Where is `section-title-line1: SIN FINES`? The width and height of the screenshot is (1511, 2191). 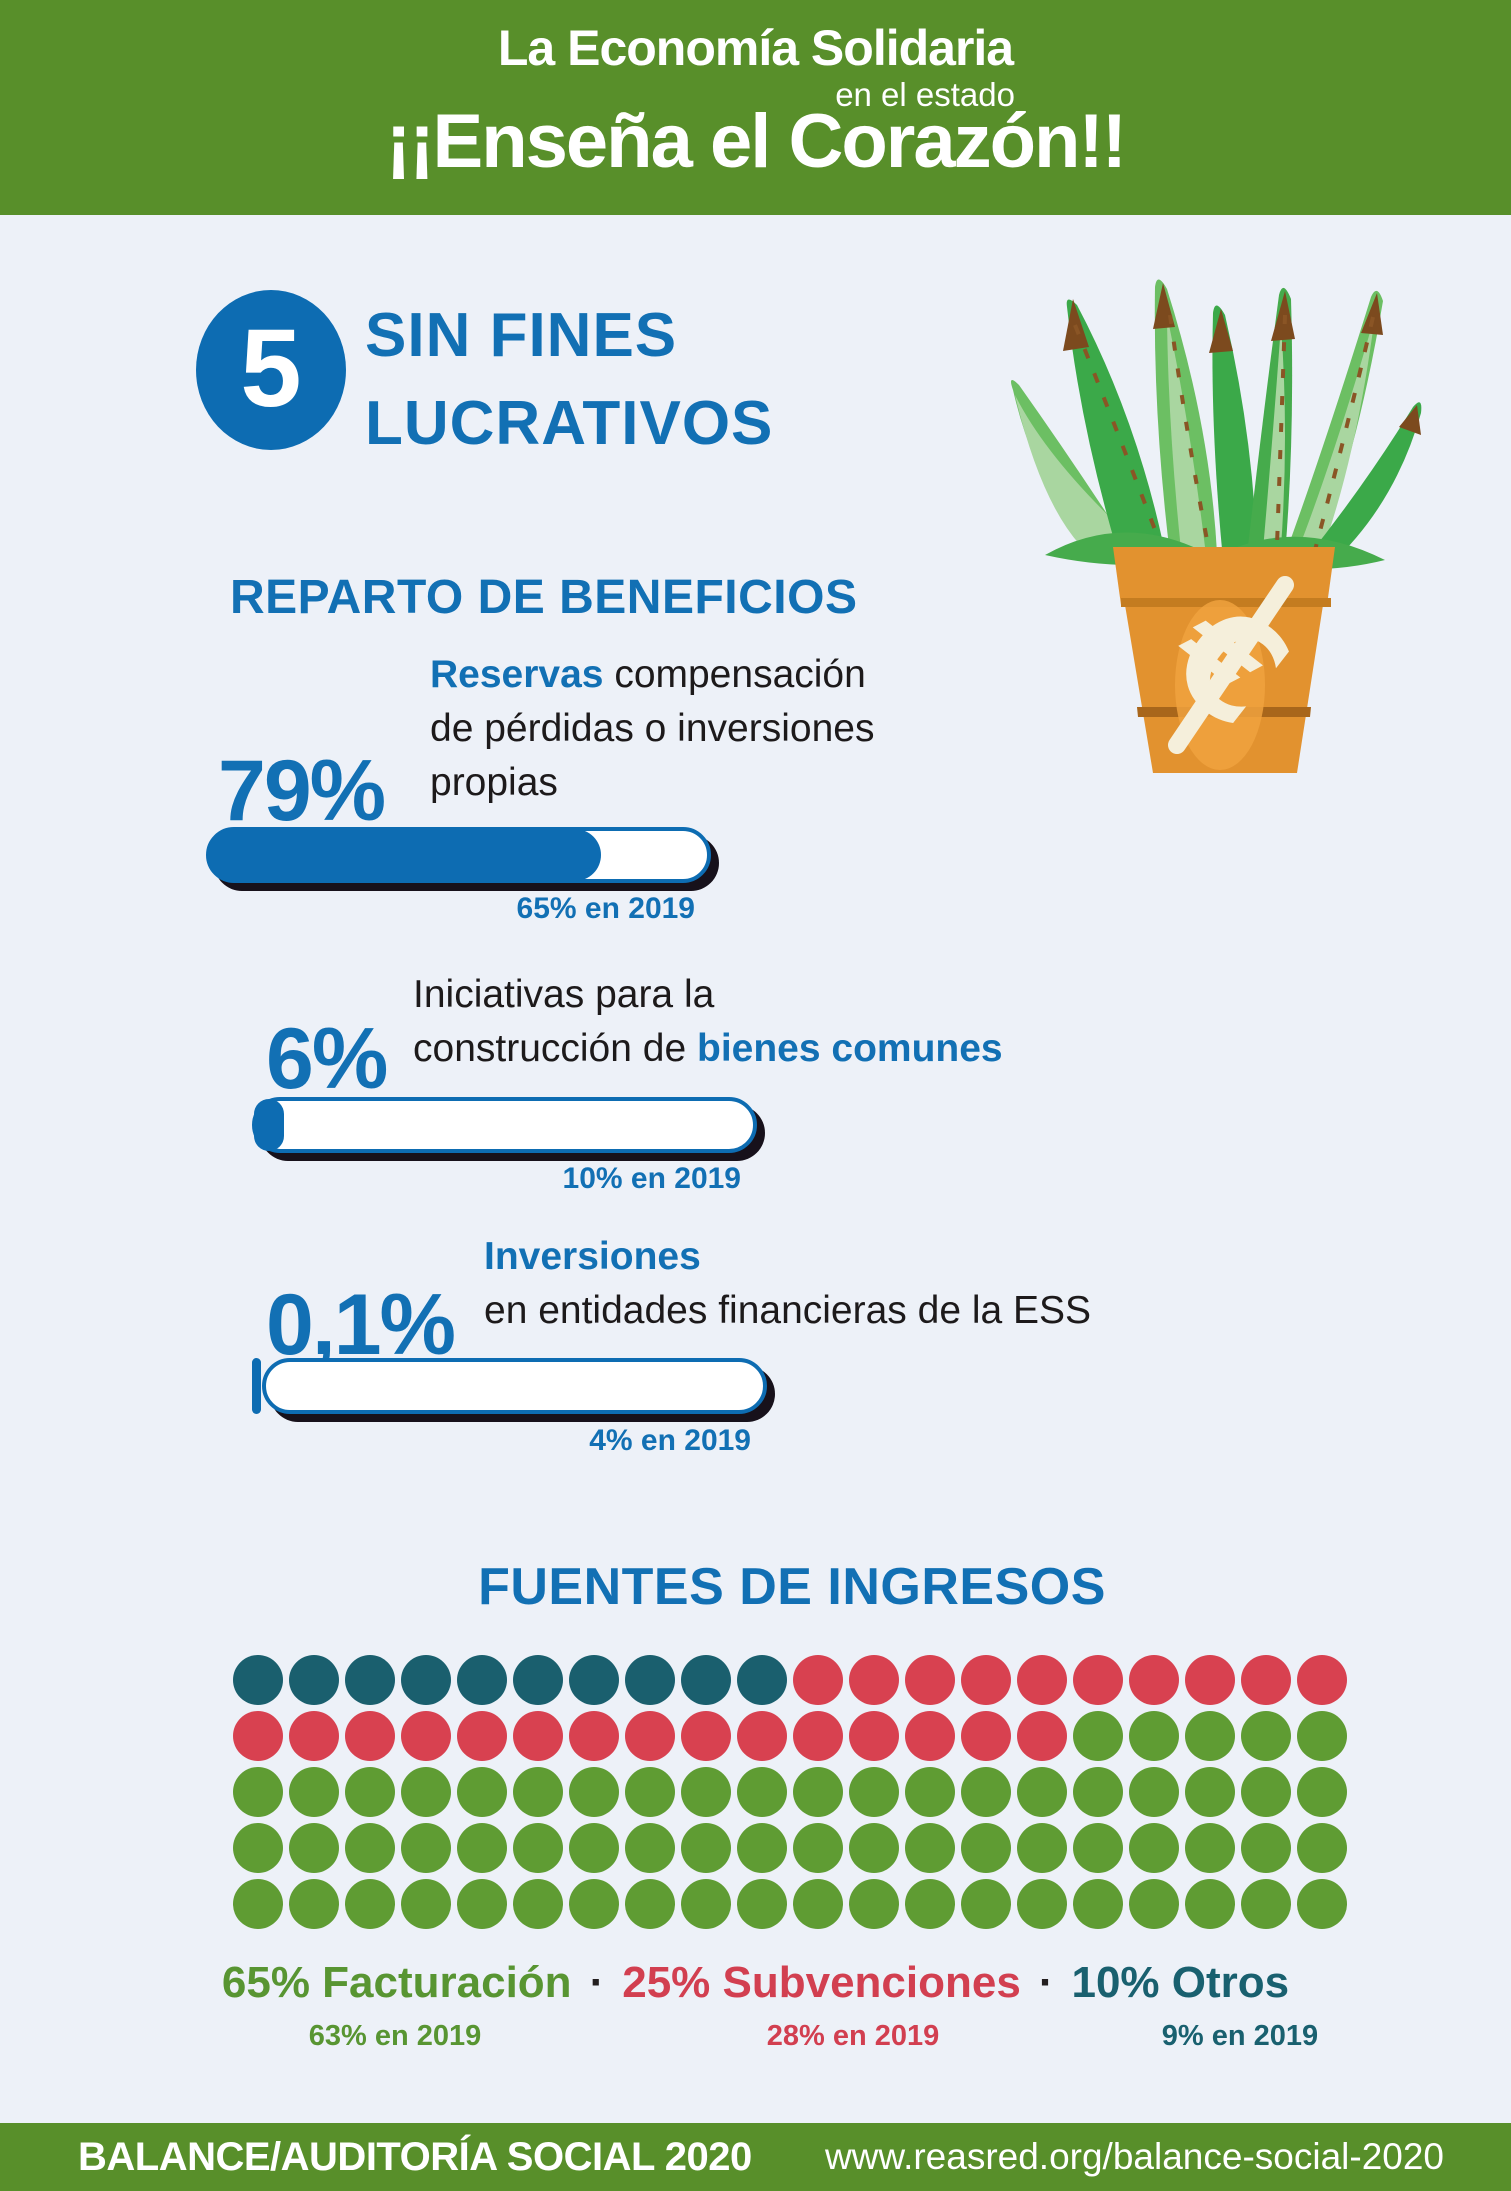
section-title-line1: SIN FINES is located at coordinates (521, 335).